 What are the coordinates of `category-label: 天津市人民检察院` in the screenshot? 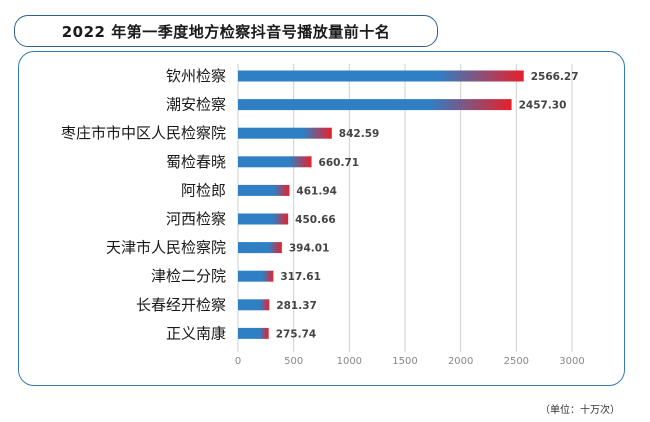 It's located at (166, 248).